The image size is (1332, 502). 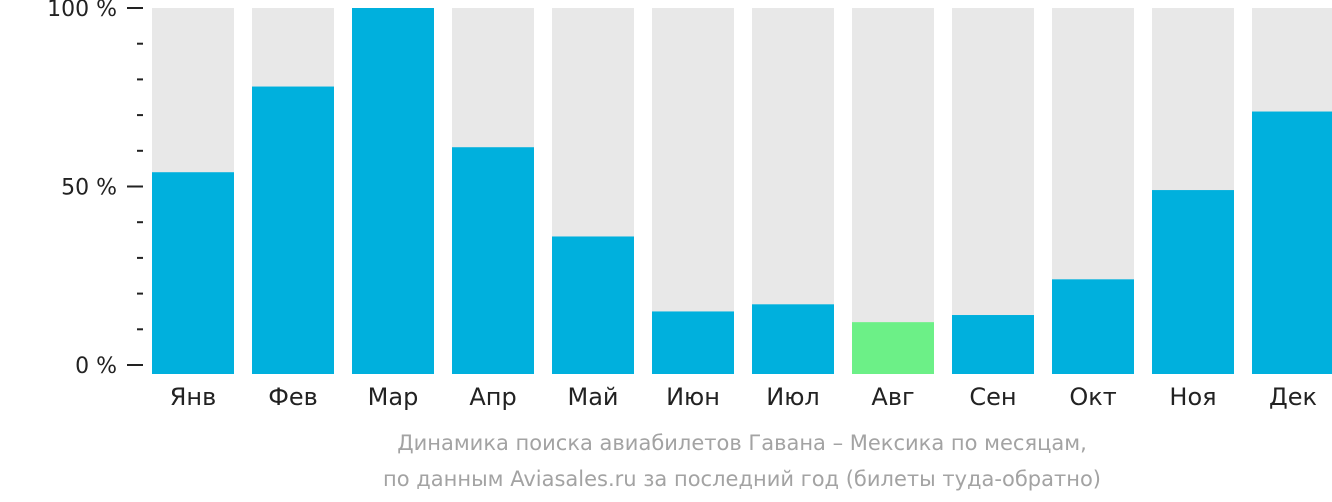 I want to click on x-tick-label: Апр, so click(x=492, y=397).